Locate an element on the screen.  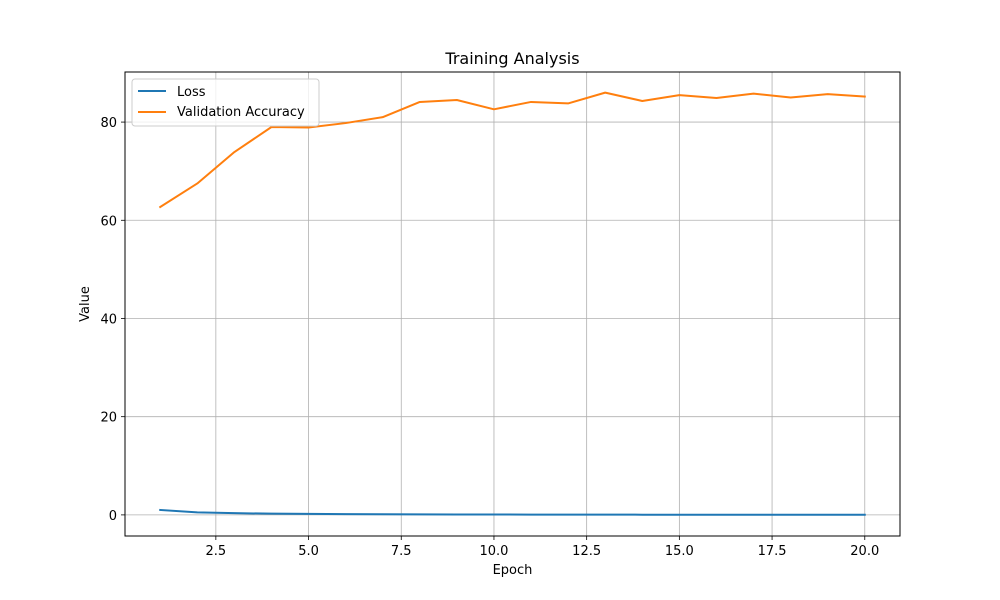
y-axis-label: Value is located at coordinates (85, 304).